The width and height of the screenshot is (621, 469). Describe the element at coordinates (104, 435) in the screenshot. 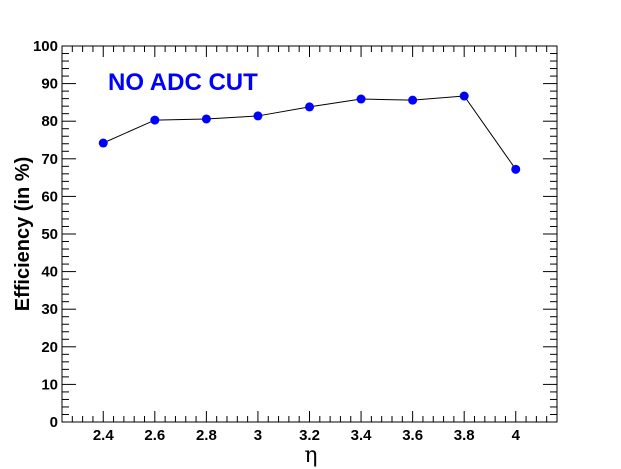

I see `x-tick-label: 2.4` at that location.